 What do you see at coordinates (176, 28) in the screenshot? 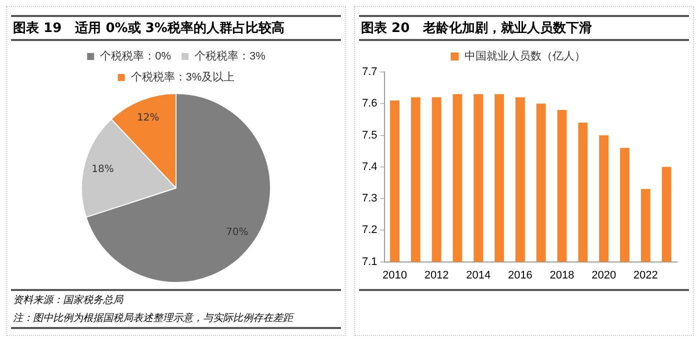
I see `chart-title: 图表 19 适用 0%或 3%税率的人群占比较高` at bounding box center [176, 28].